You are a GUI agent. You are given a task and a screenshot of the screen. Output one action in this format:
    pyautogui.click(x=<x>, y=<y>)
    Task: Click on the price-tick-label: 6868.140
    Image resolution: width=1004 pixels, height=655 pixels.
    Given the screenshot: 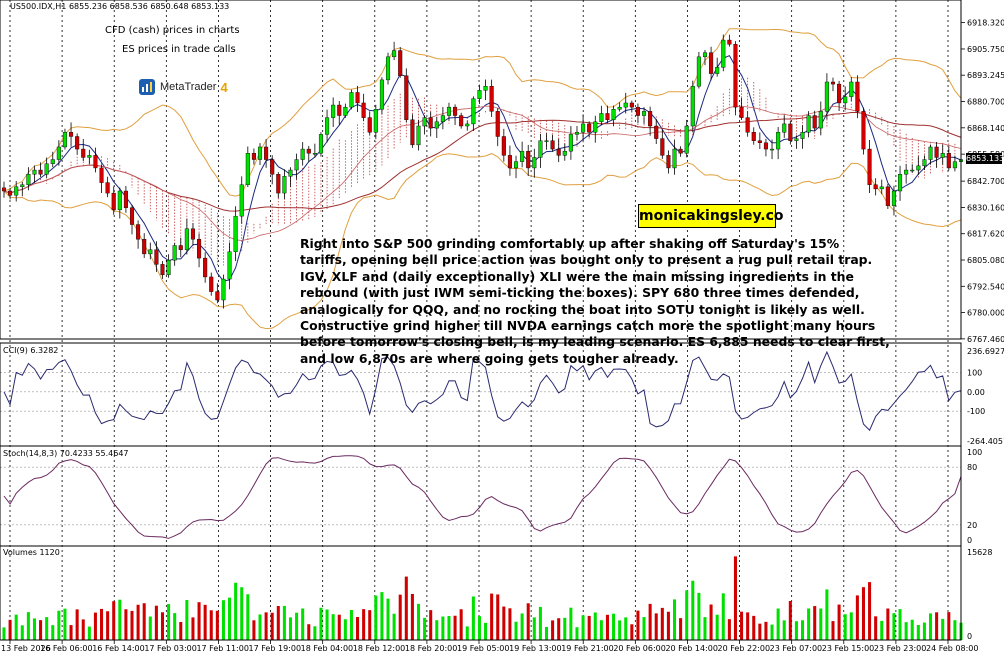 What is the action you would take?
    pyautogui.click(x=985, y=128)
    